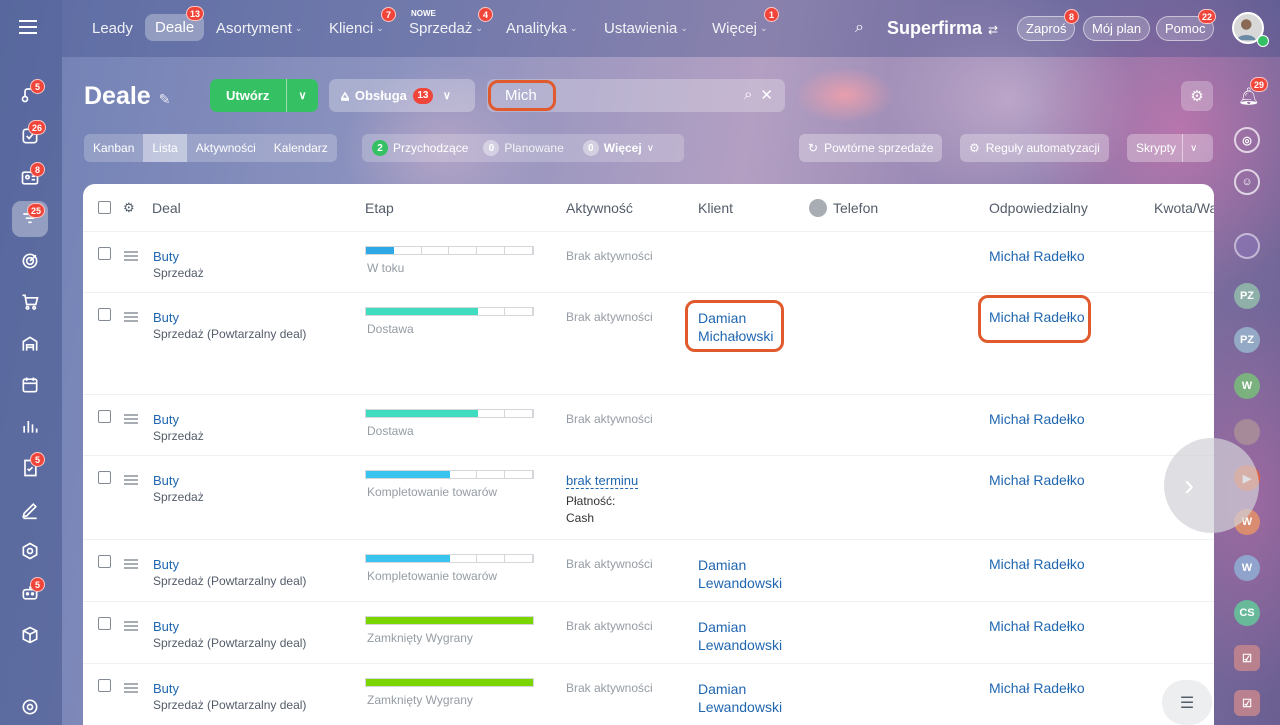 This screenshot has height=725, width=1280. Describe the element at coordinates (599, 207) in the screenshot. I see `column-header-activity: Aktywność` at that location.